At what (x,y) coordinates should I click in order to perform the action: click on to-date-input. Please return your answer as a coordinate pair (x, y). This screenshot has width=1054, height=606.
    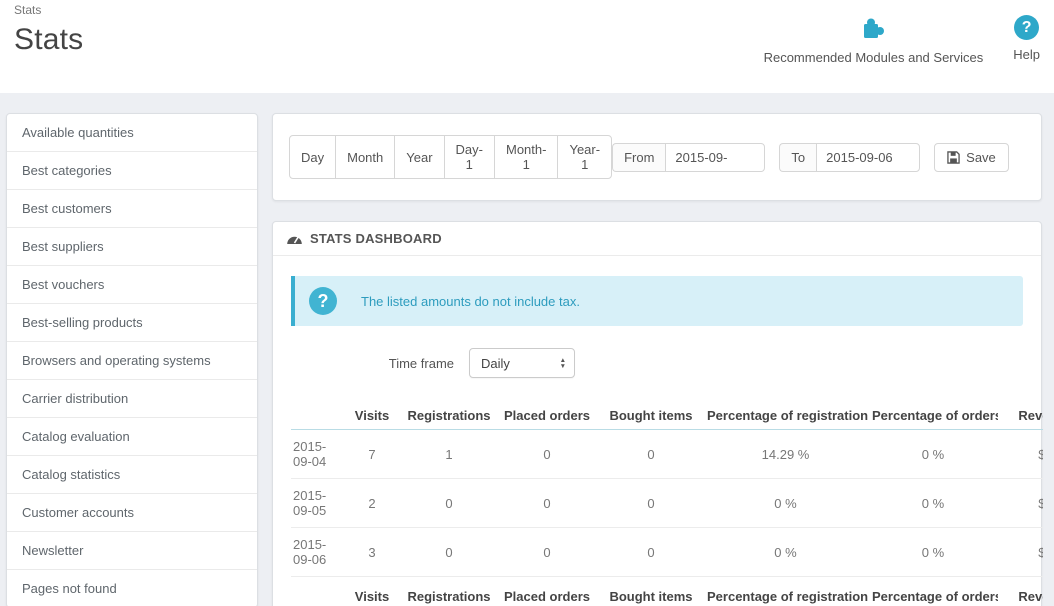
    Looking at the image, I should click on (868, 157).